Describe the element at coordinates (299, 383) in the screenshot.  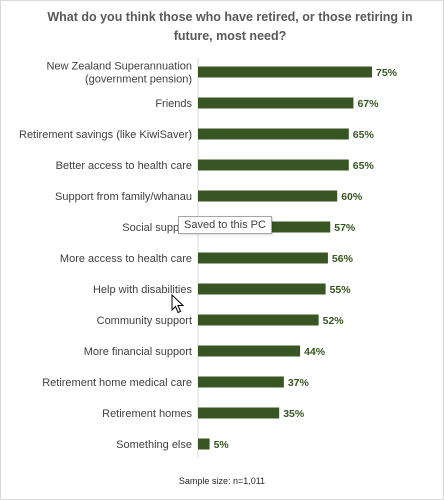
I see `data-label: 37%` at that location.